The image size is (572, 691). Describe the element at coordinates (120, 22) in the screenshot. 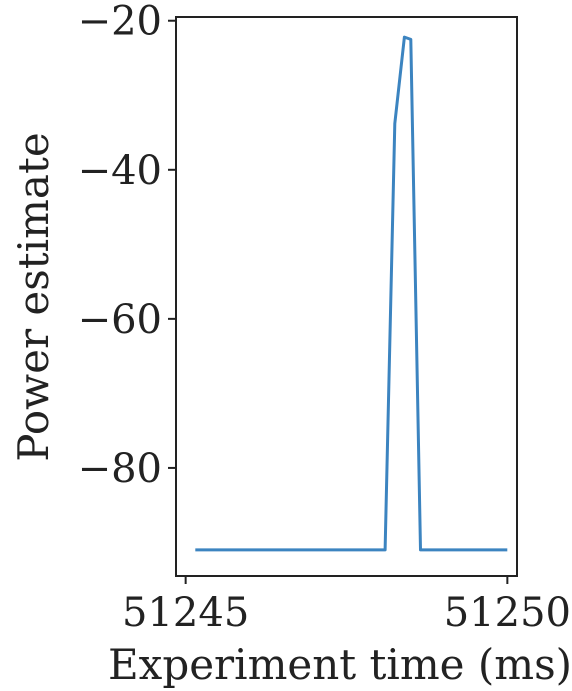

I see `y-tick-label: −20` at that location.